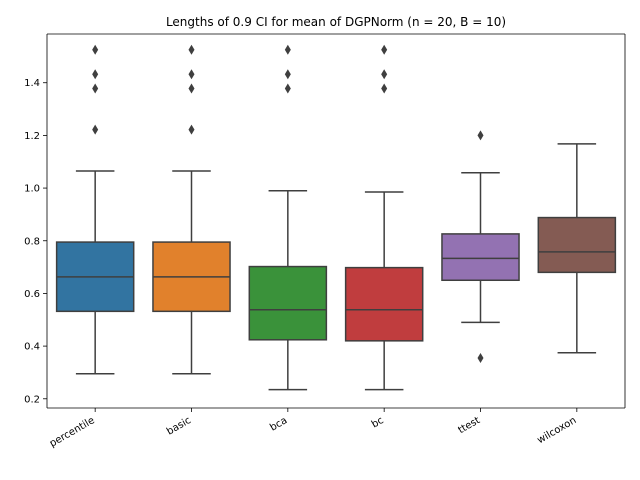 This screenshot has height=480, width=640. I want to click on x-tick-label: basic, so click(179, 426).